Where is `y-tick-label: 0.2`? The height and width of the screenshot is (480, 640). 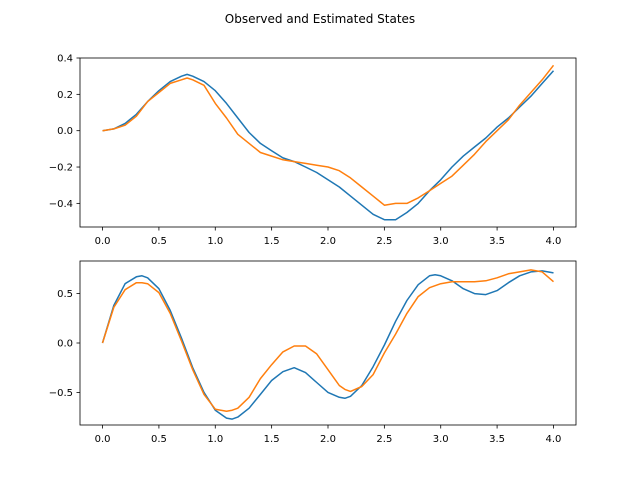 y-tick-label: 0.2 is located at coordinates (65, 95).